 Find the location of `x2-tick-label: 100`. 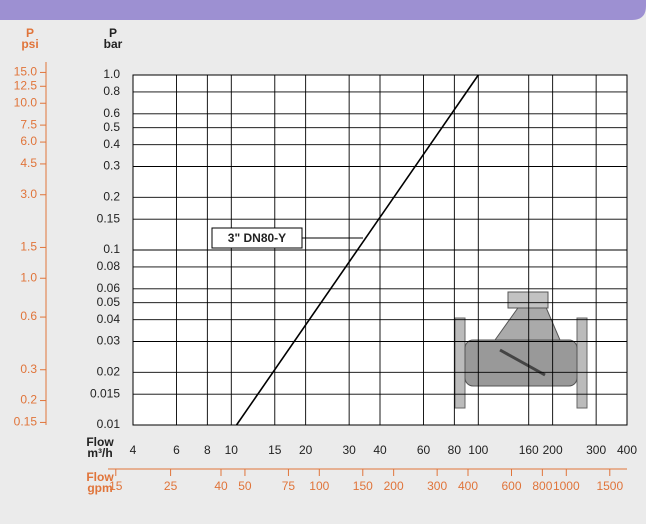

x2-tick-label: 100 is located at coordinates (319, 486).